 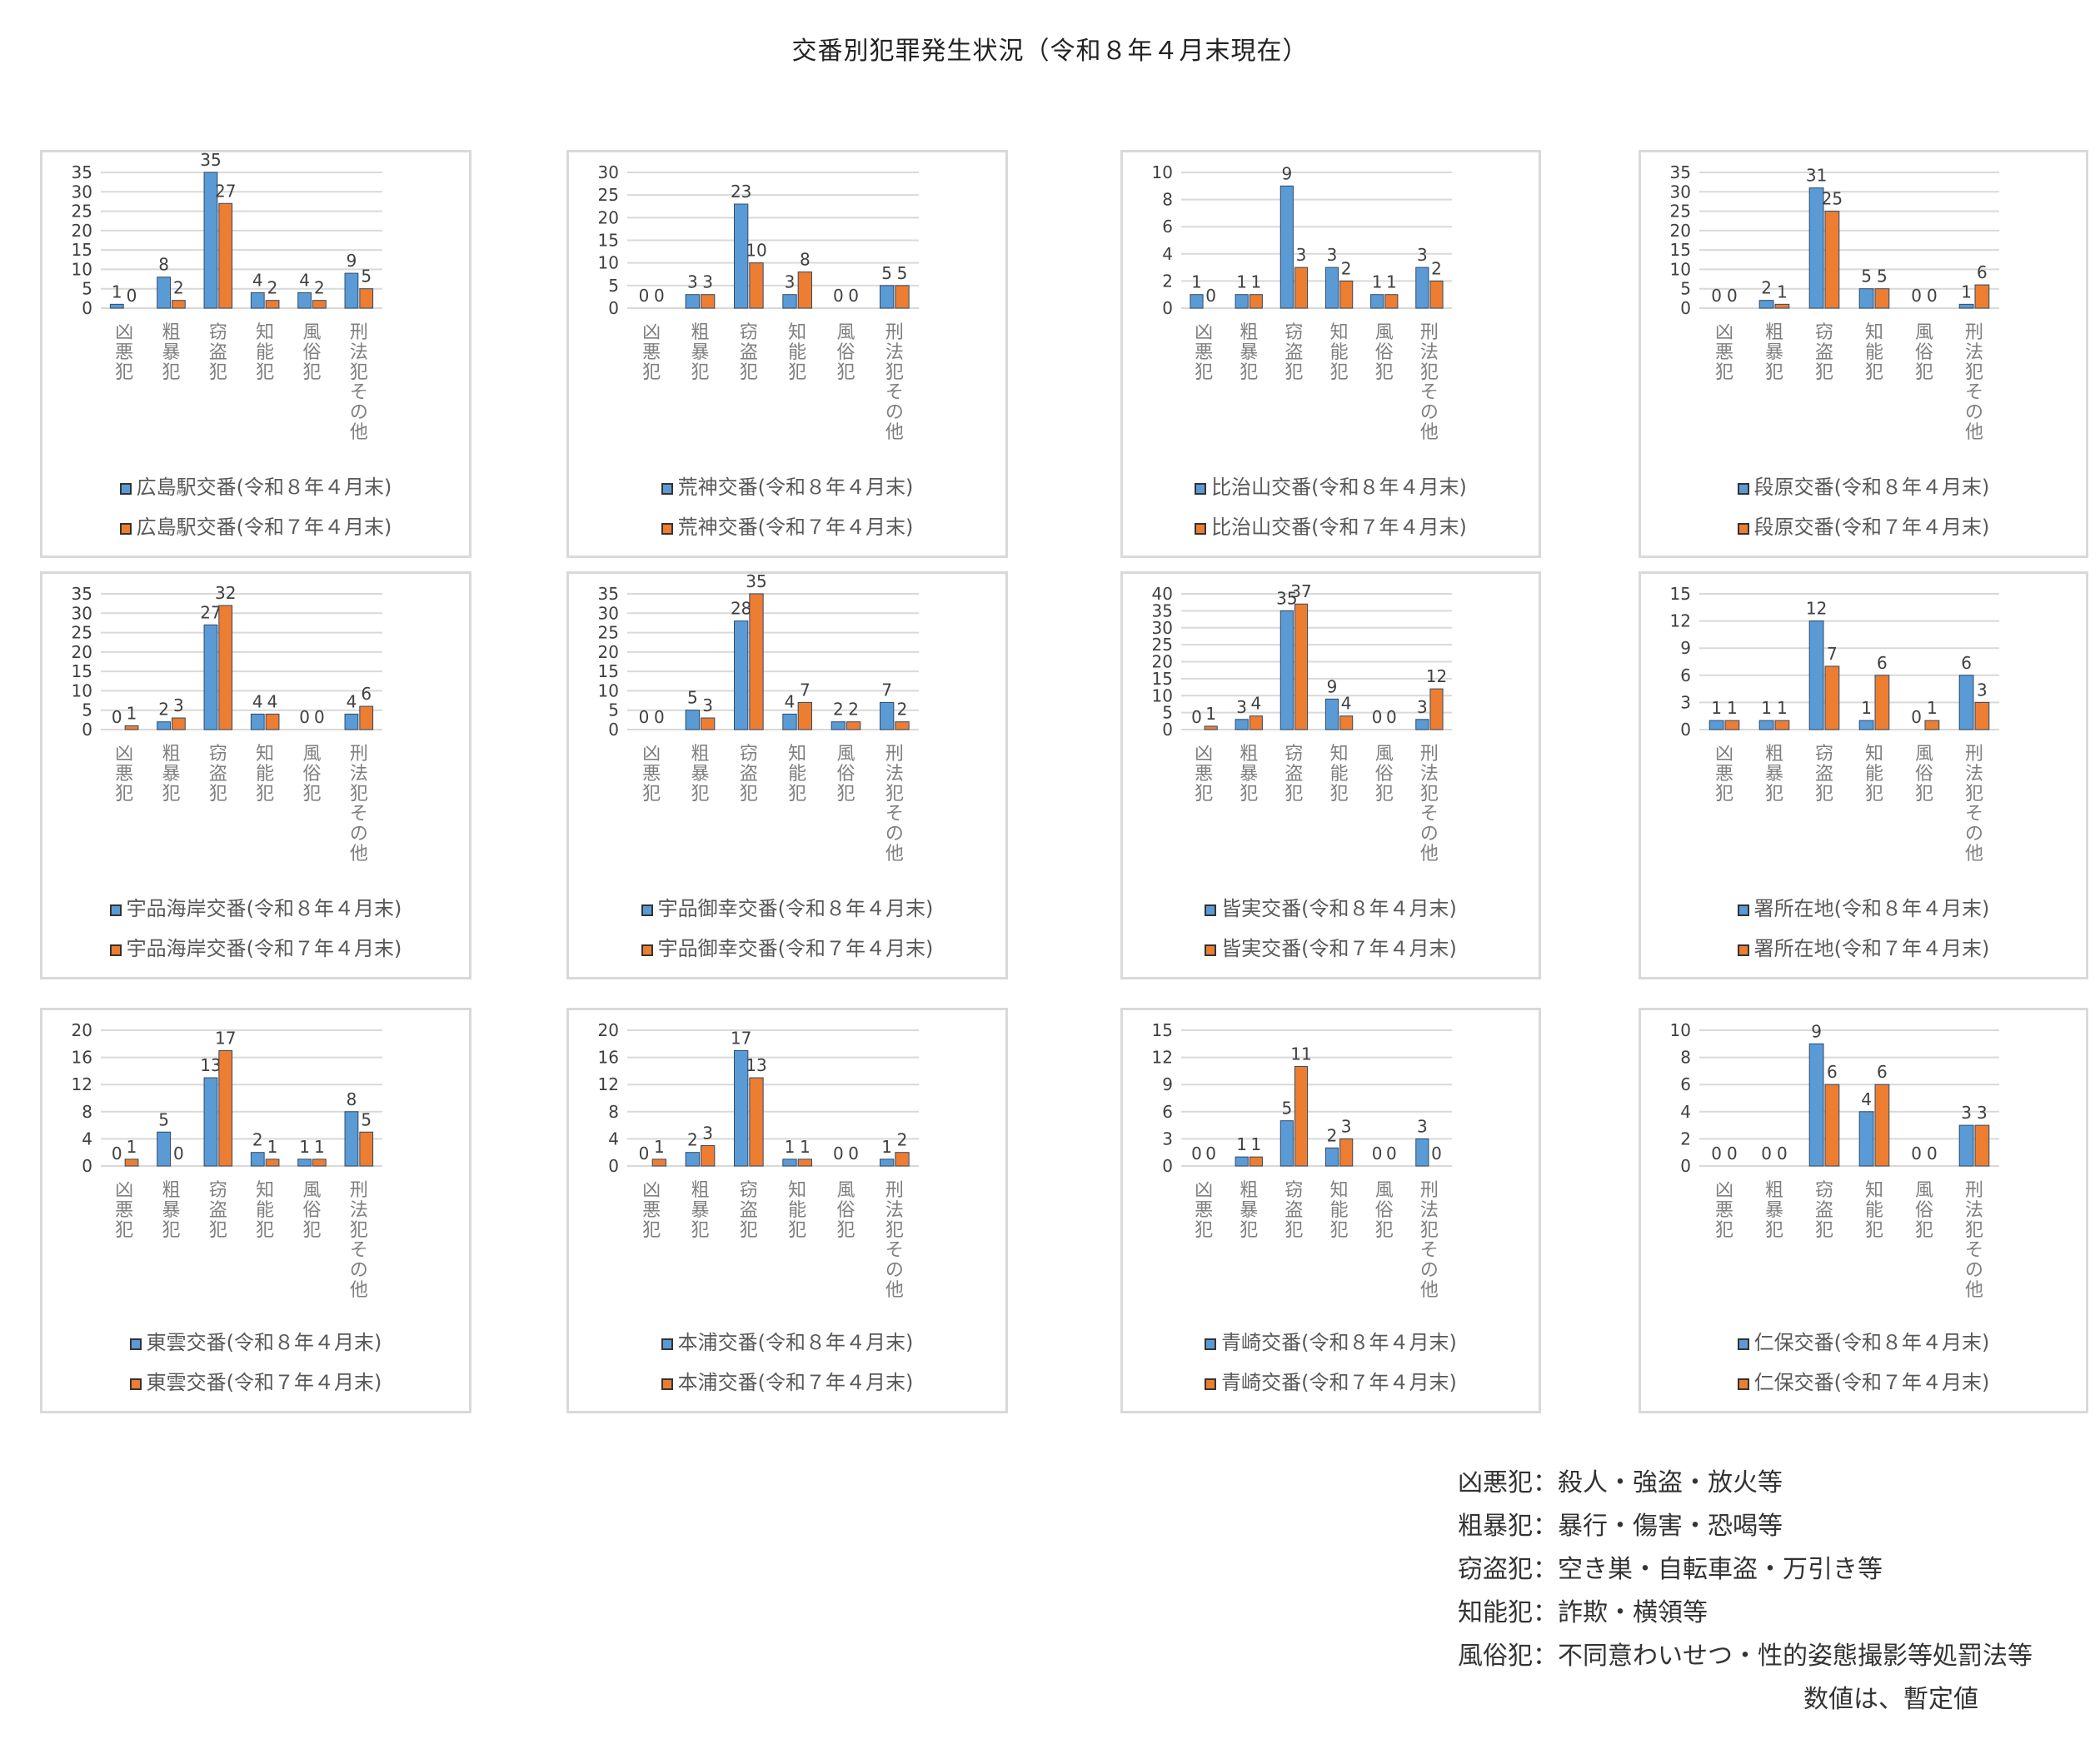 I want to click on legend-label: 比治山交番(令和７年４月末), so click(x=1339, y=527).